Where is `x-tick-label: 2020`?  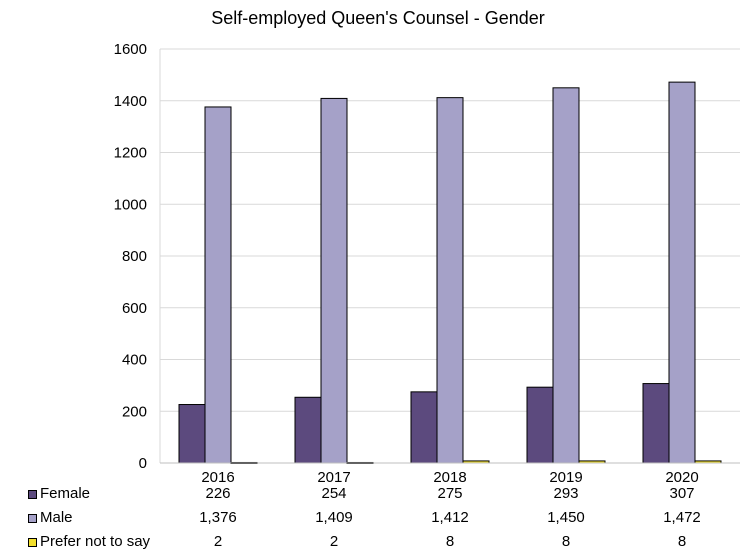 x-tick-label: 2020 is located at coordinates (681, 477).